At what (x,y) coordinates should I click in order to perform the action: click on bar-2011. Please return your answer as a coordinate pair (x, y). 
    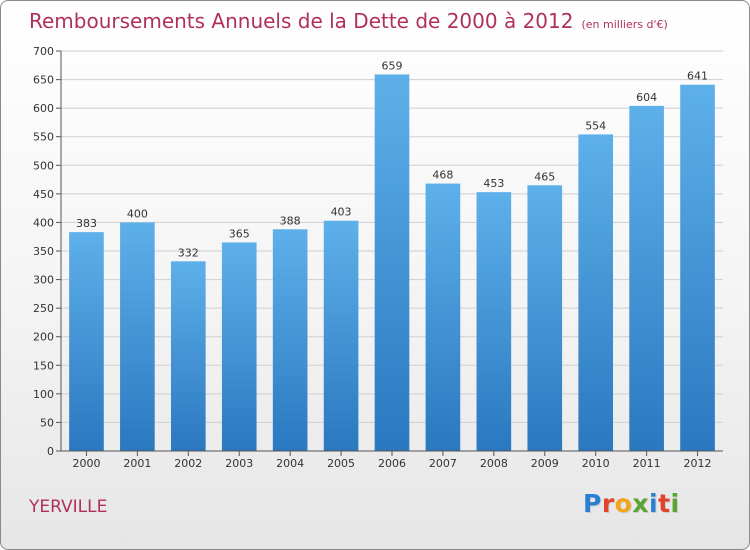
    Looking at the image, I should click on (646, 278).